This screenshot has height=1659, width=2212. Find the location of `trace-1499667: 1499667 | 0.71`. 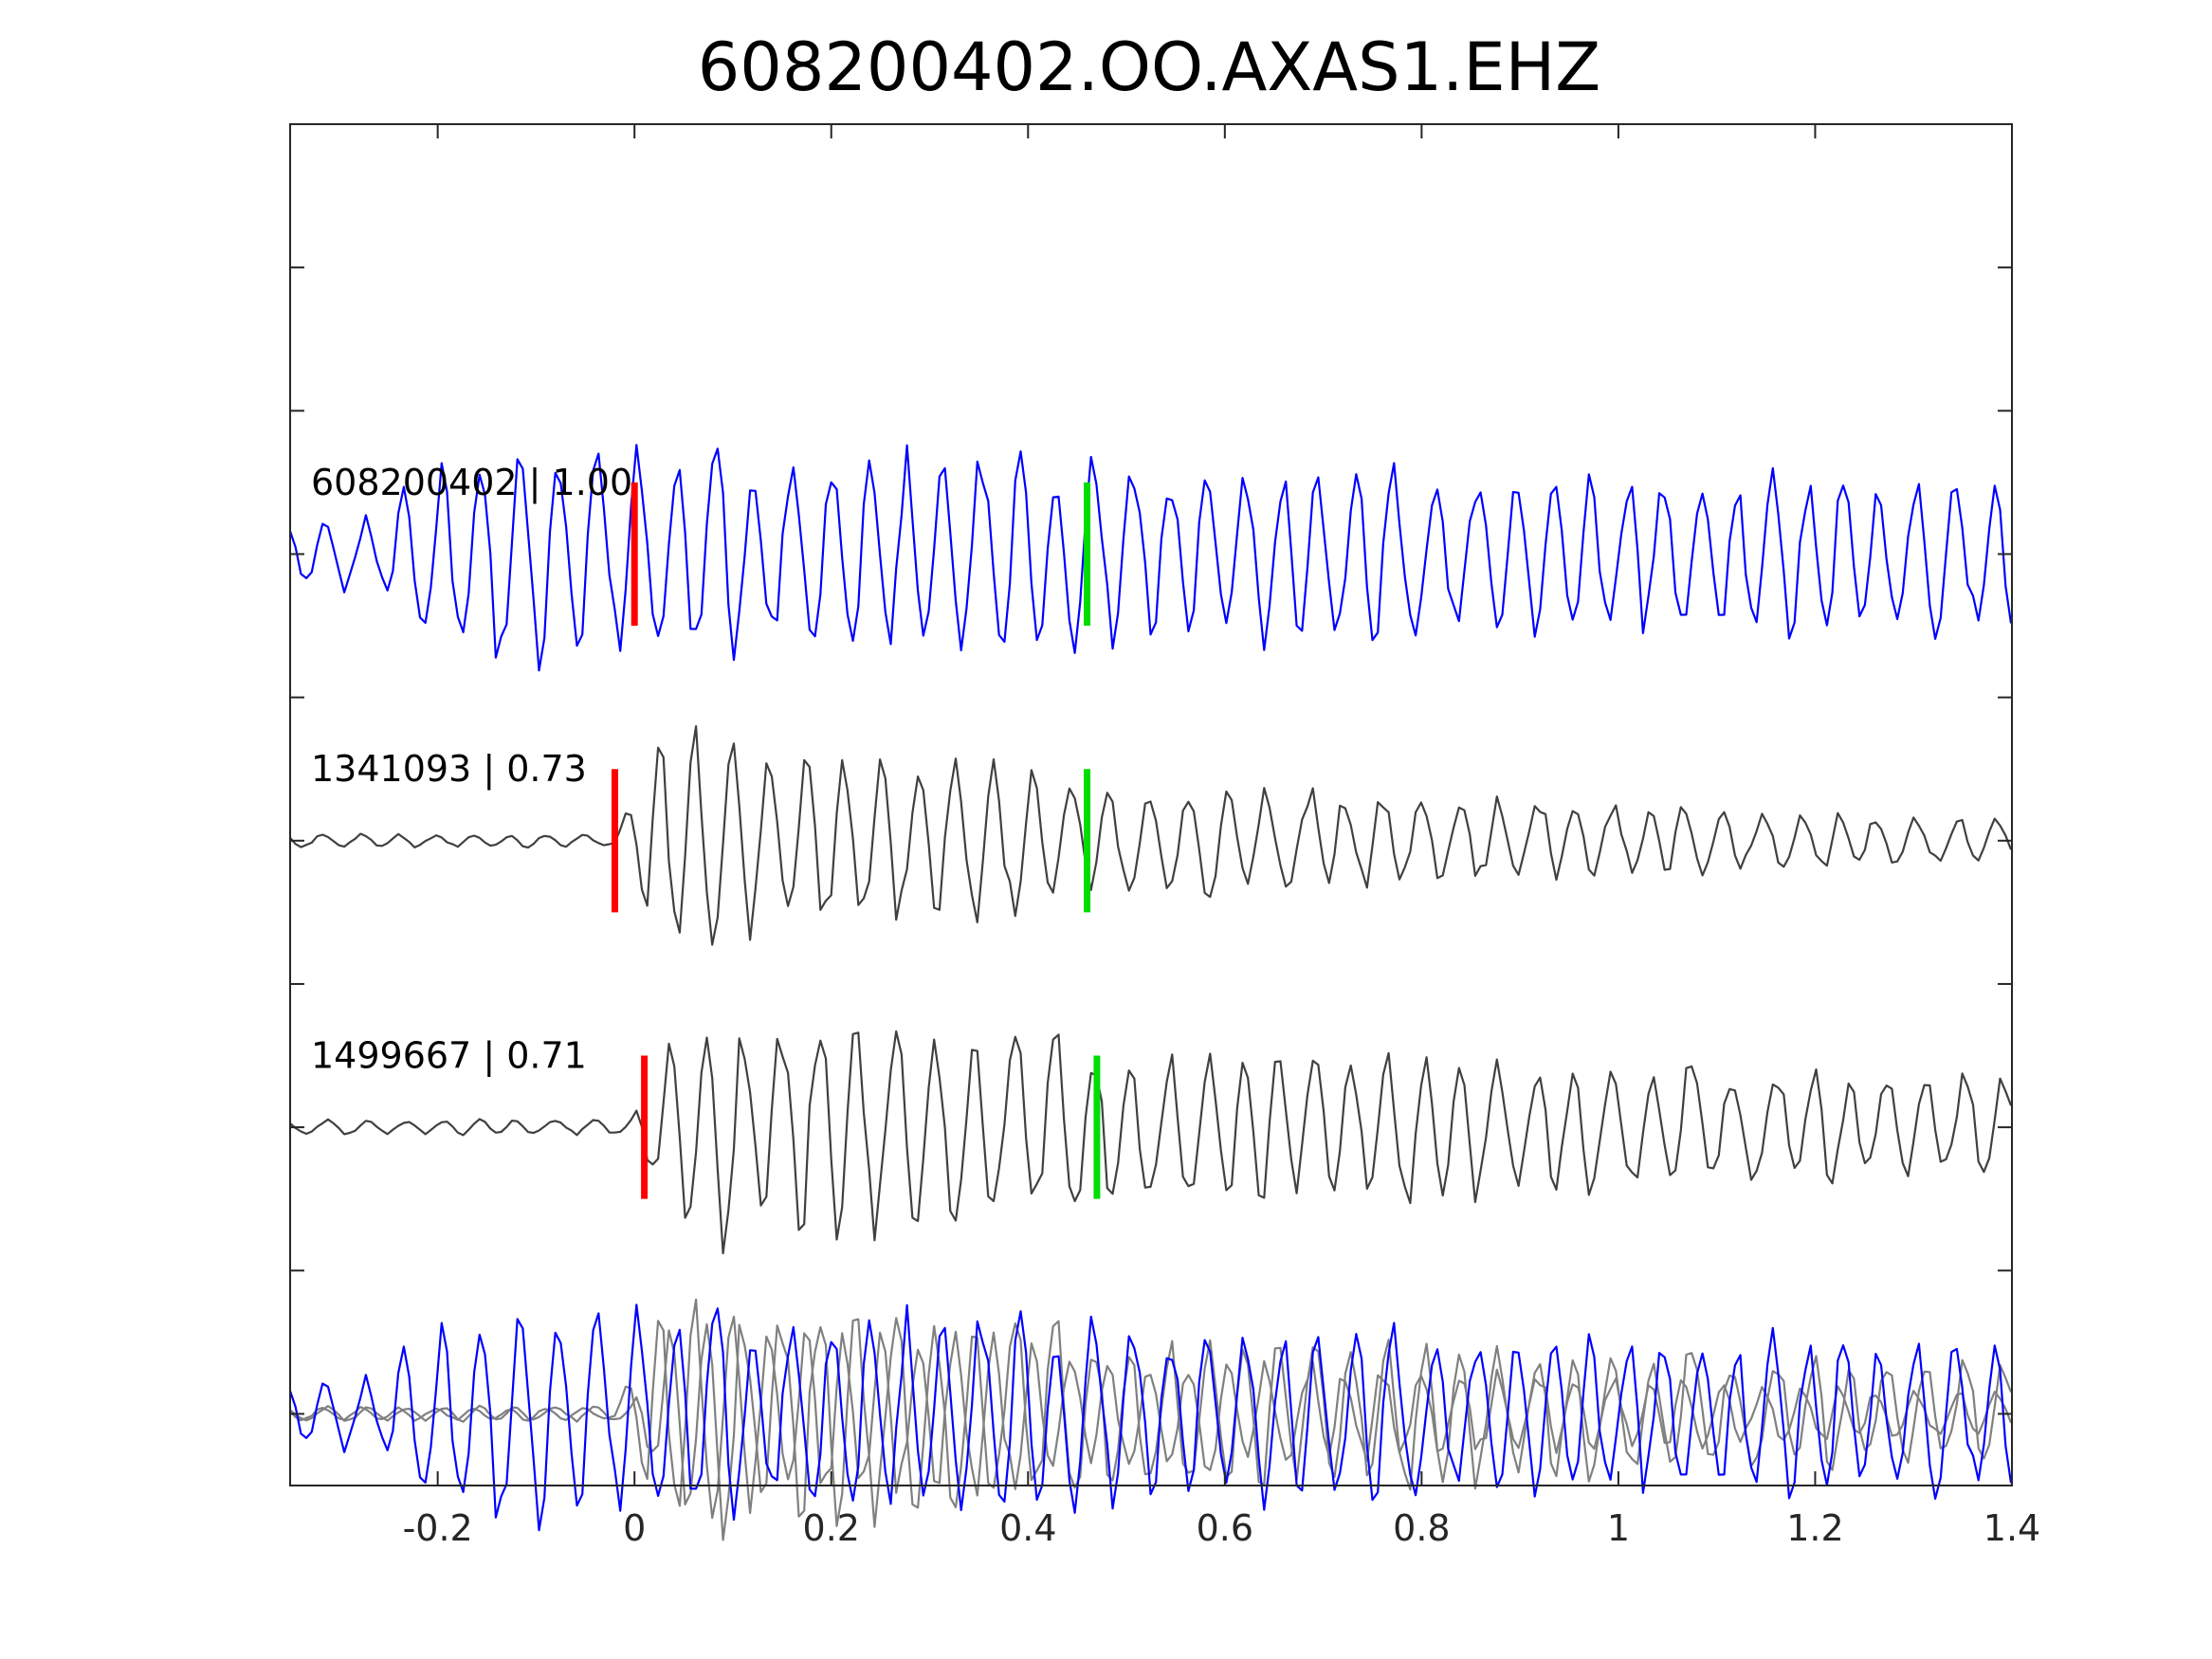

trace-1499667: 1499667 | 0.71 is located at coordinates (1151, 1142).